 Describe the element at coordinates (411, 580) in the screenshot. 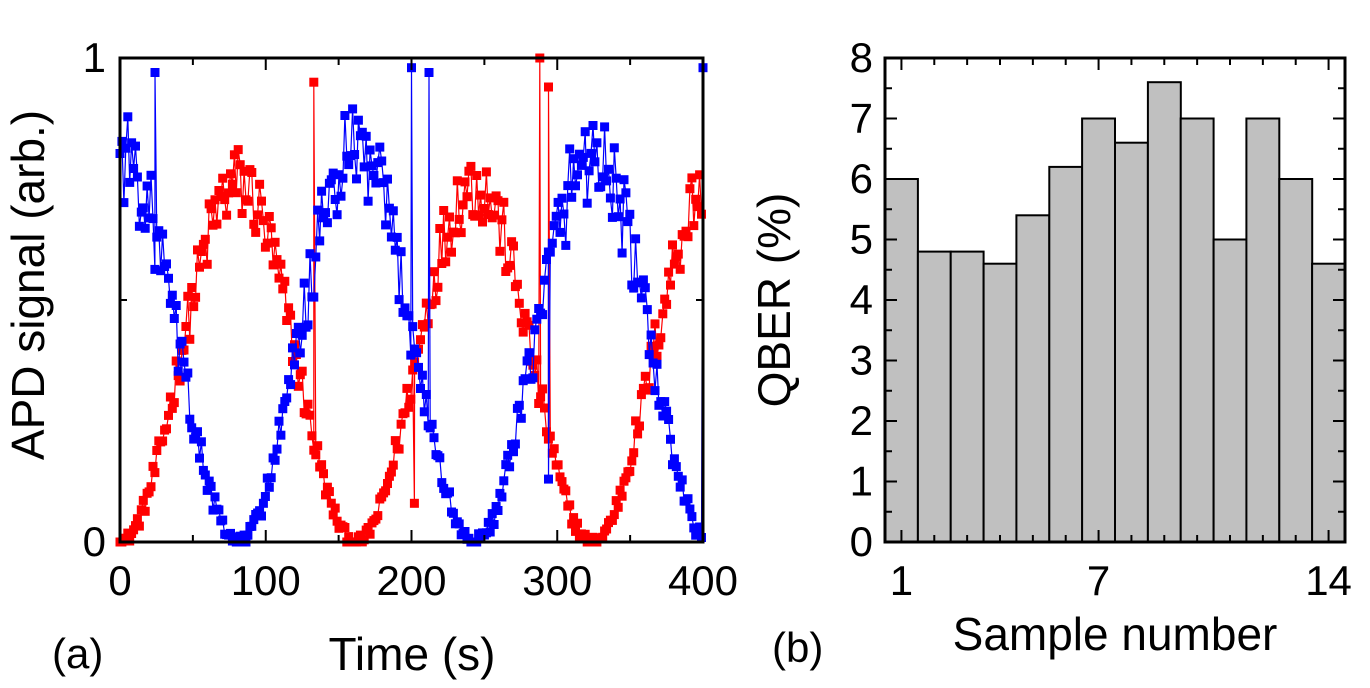

I see `x-tick-label: 200` at that location.